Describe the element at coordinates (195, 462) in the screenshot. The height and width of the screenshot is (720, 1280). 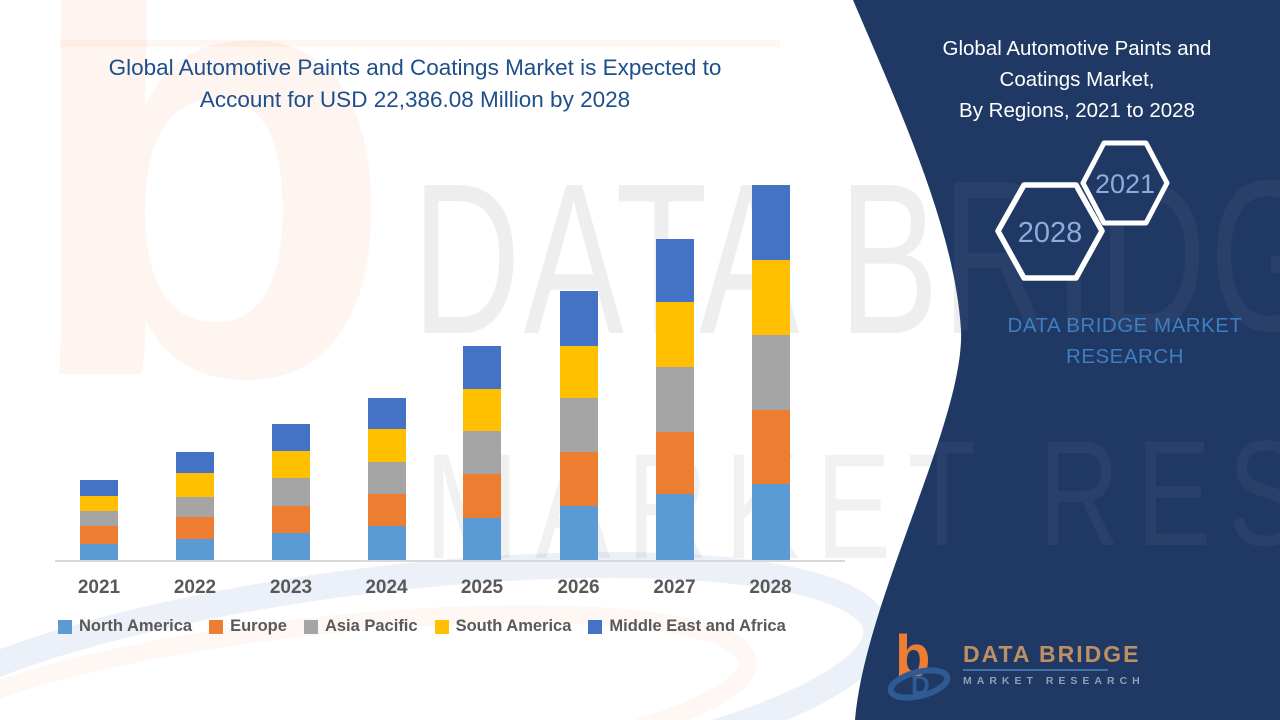
I see `bar-segment-2022-middle-east-and-africa` at that location.